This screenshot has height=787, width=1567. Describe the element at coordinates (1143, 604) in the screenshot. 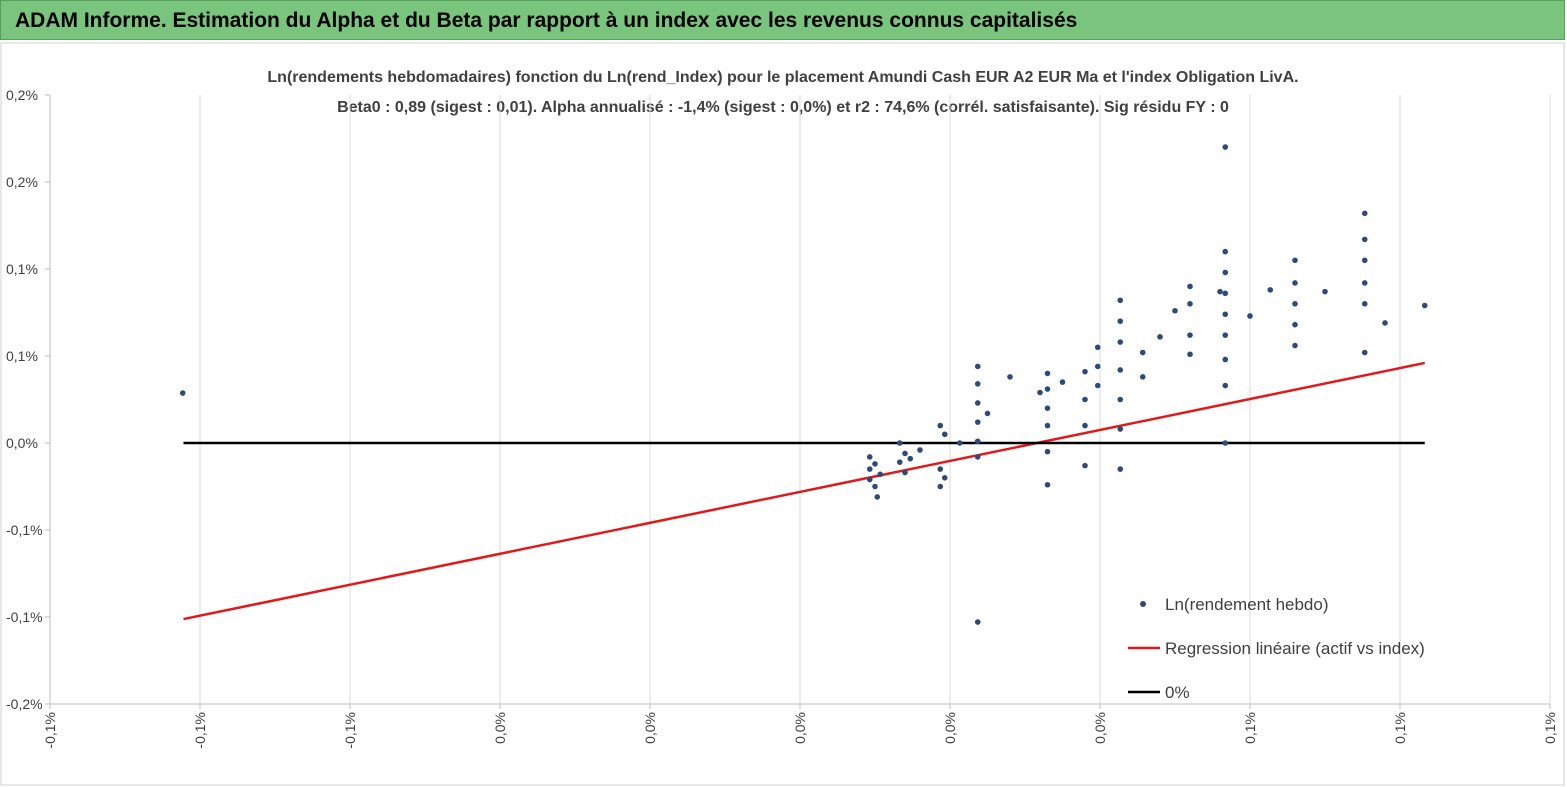

I see `legend-marker` at that location.